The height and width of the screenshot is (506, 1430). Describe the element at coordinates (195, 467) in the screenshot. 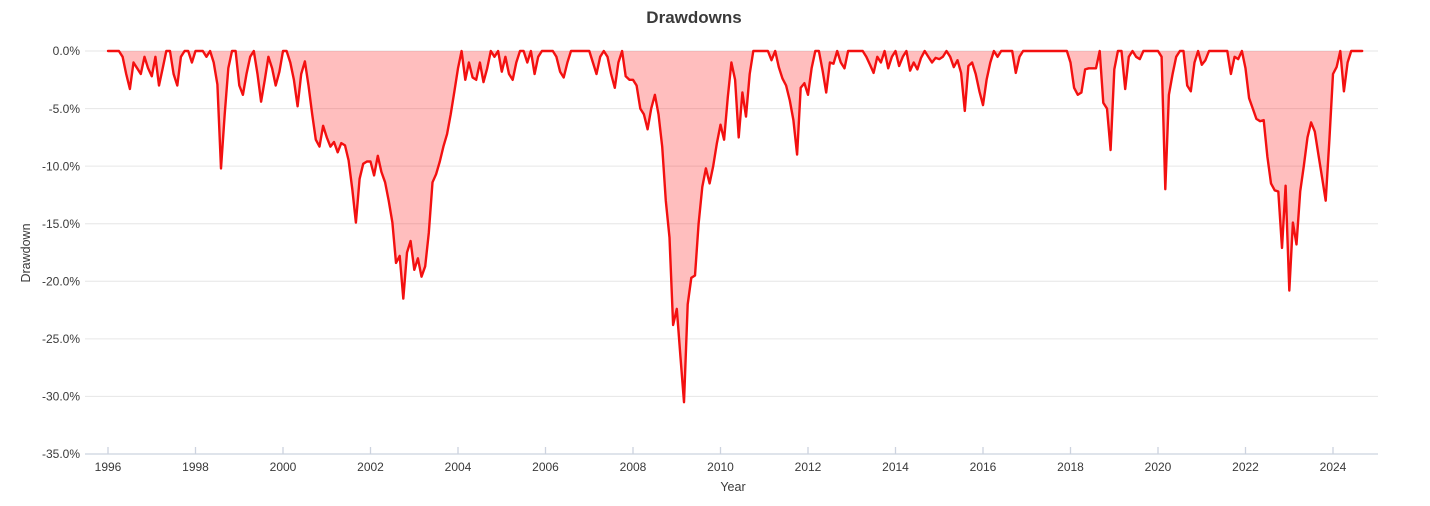

I see `x-tick-label: 1998` at that location.